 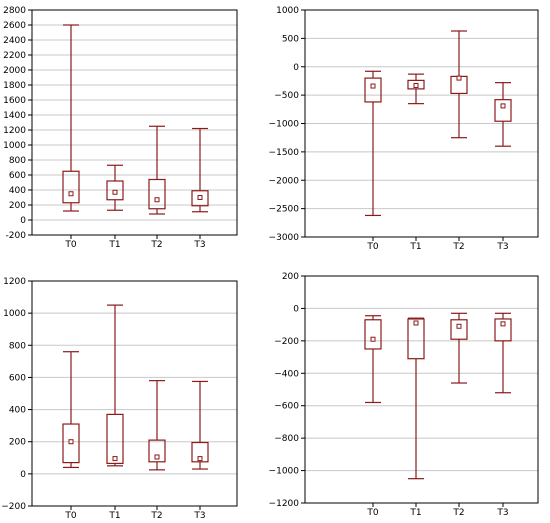 I want to click on y-tick-label: −2000, so click(x=284, y=181).